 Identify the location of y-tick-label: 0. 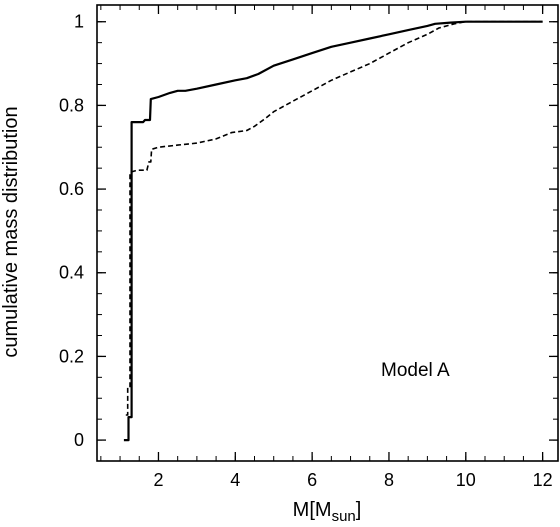
(79, 440).